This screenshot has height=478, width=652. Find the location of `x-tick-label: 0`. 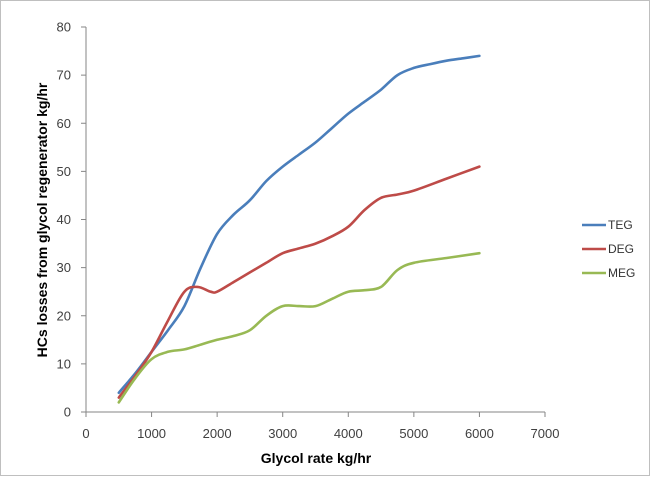

x-tick-label: 0 is located at coordinates (85, 433).